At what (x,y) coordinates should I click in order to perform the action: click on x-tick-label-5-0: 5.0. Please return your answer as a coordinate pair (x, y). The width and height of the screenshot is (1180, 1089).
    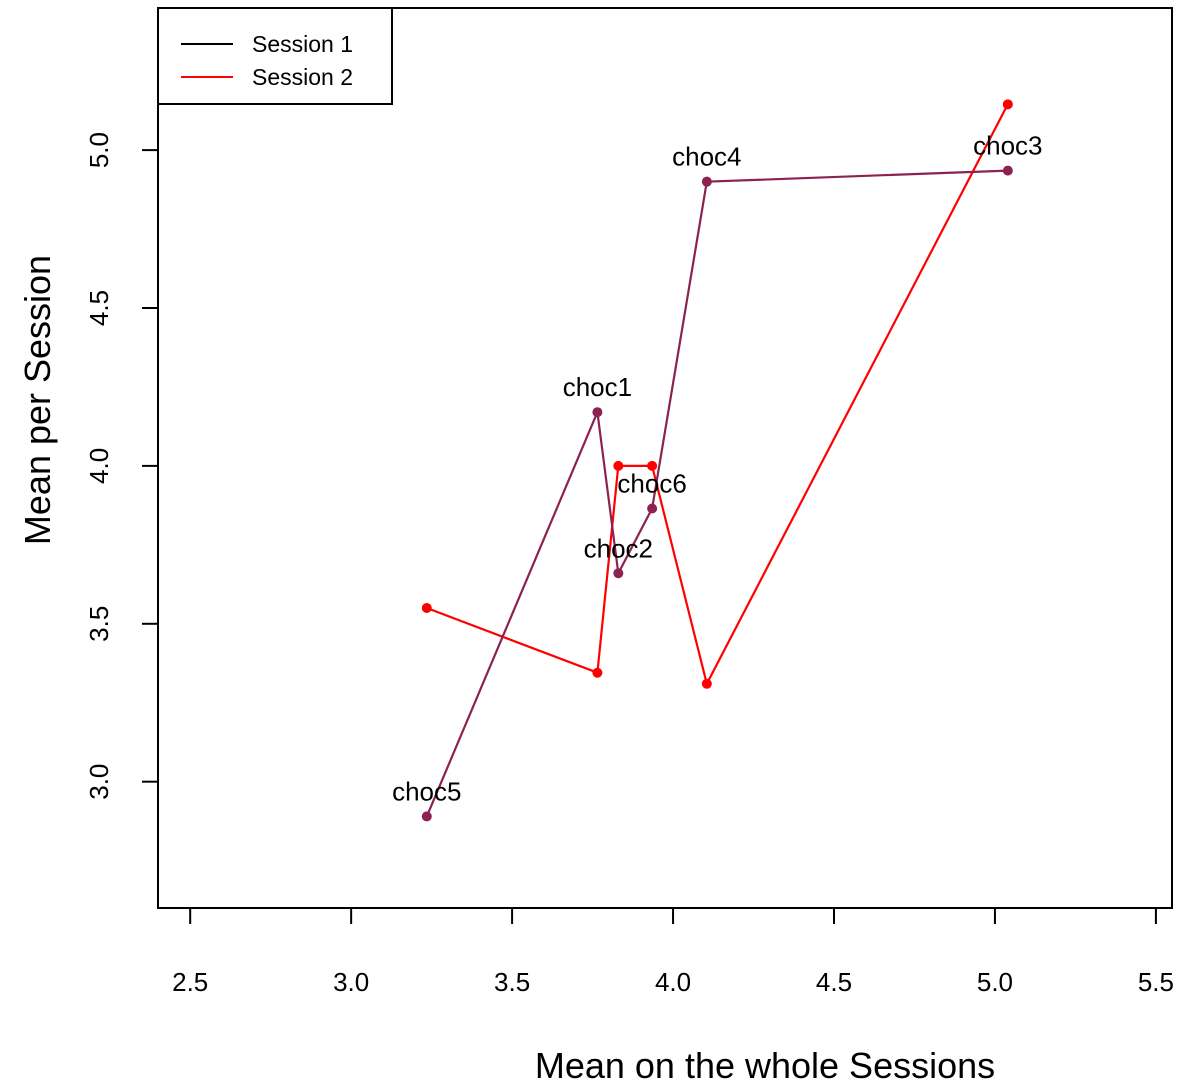
    Looking at the image, I should click on (995, 982).